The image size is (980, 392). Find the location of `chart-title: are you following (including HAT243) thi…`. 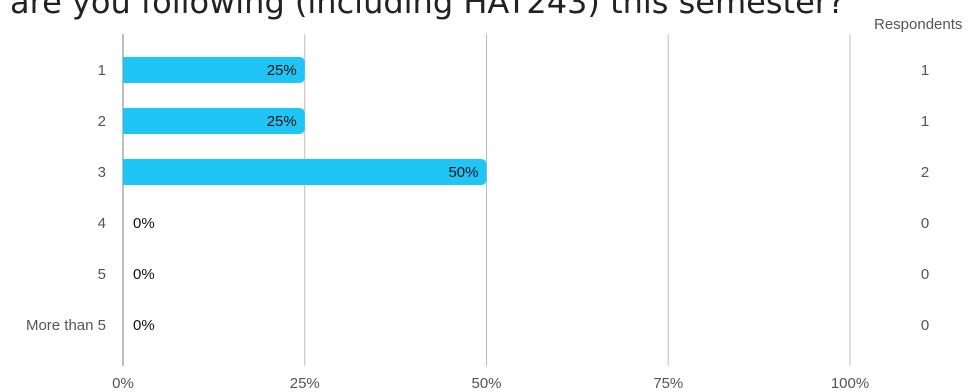

chart-title: are you following (including HAT243) thi… is located at coordinates (427, 10).